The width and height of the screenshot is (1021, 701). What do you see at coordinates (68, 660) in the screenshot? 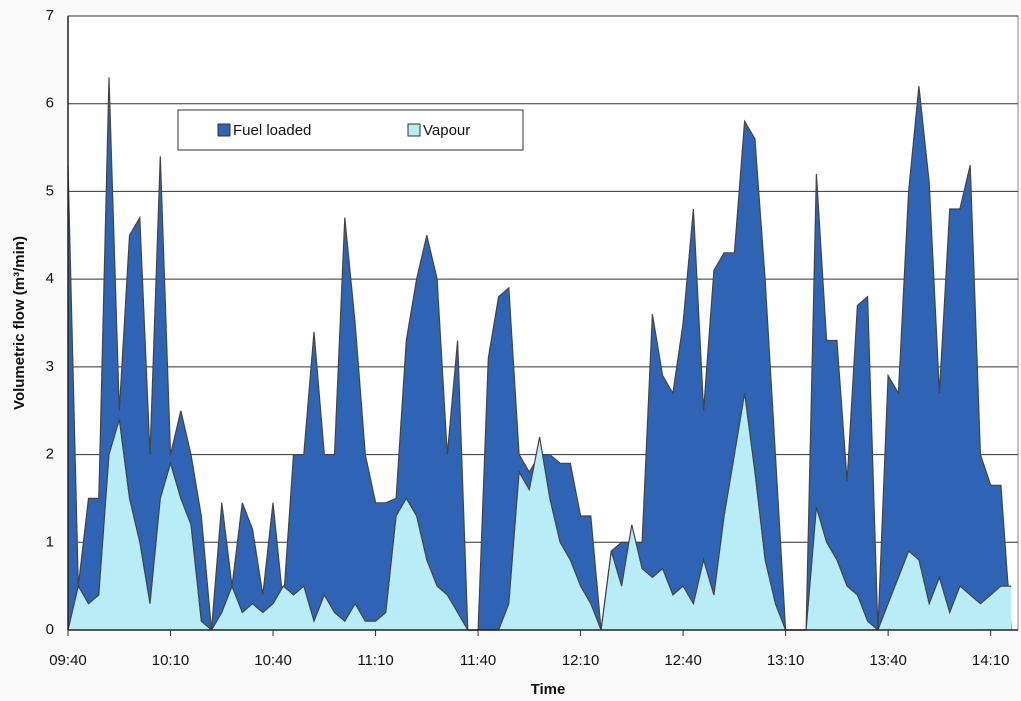
I see `x-tick-label: 09:40` at bounding box center [68, 660].